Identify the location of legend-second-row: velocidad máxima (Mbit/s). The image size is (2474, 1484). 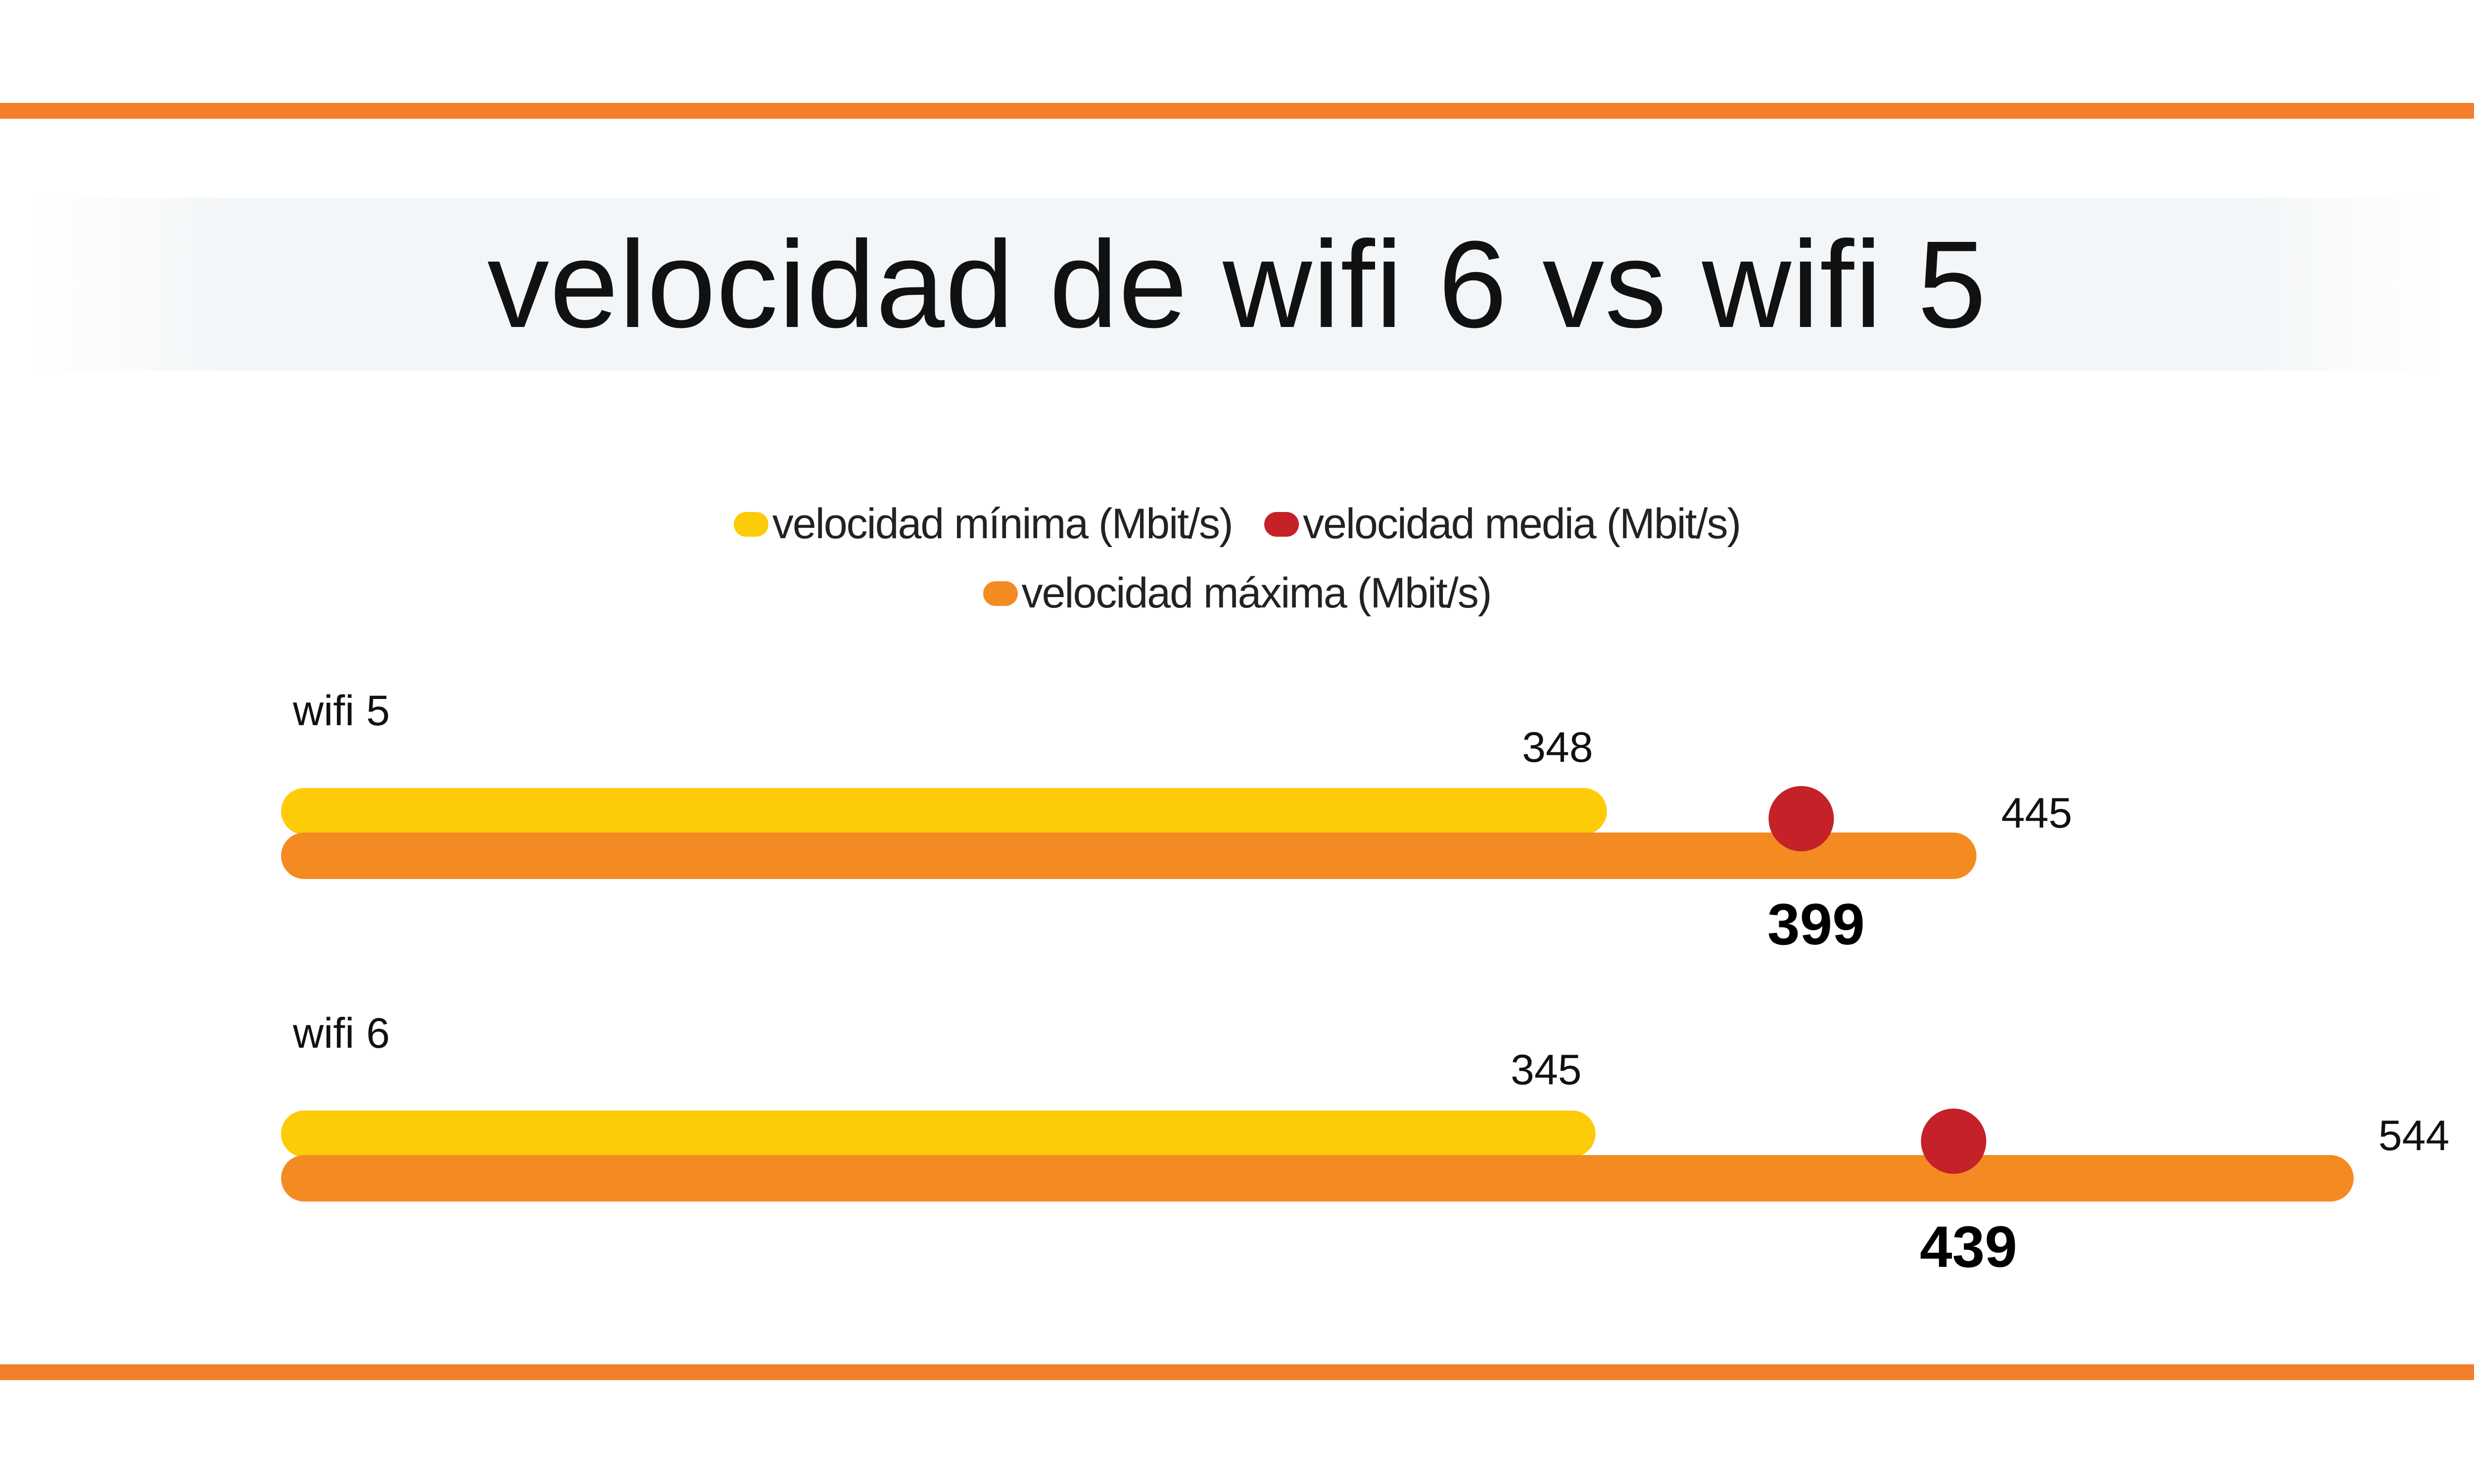
(1237, 593).